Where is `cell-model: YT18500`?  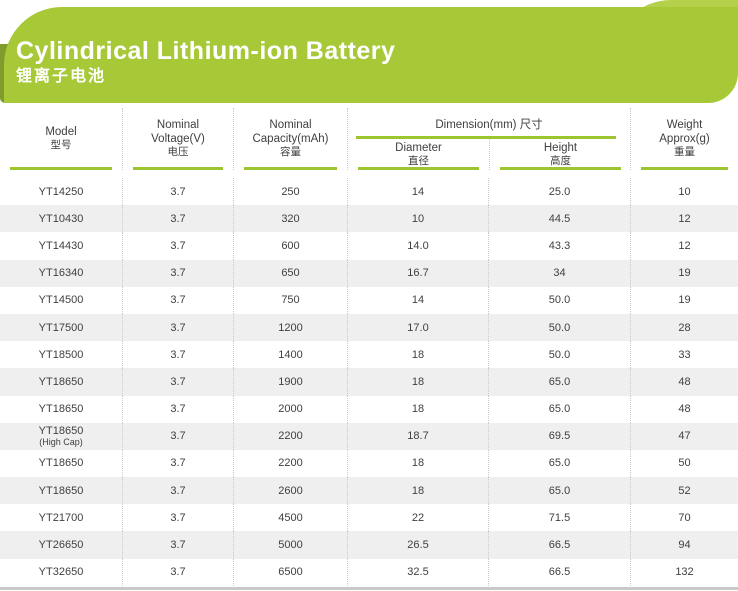 cell-model: YT18500 is located at coordinates (61, 354).